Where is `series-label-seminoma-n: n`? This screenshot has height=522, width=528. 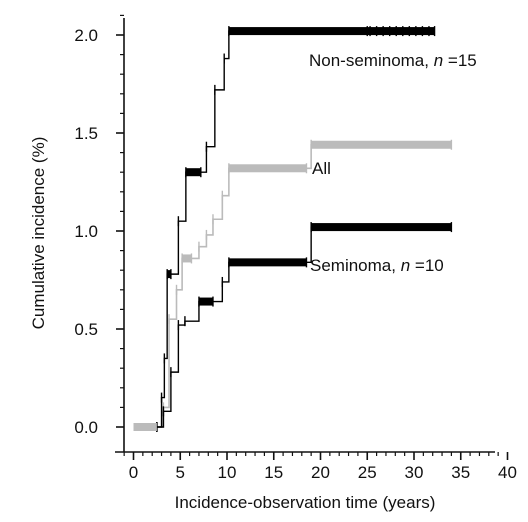 series-label-seminoma-n: n is located at coordinates (405, 265).